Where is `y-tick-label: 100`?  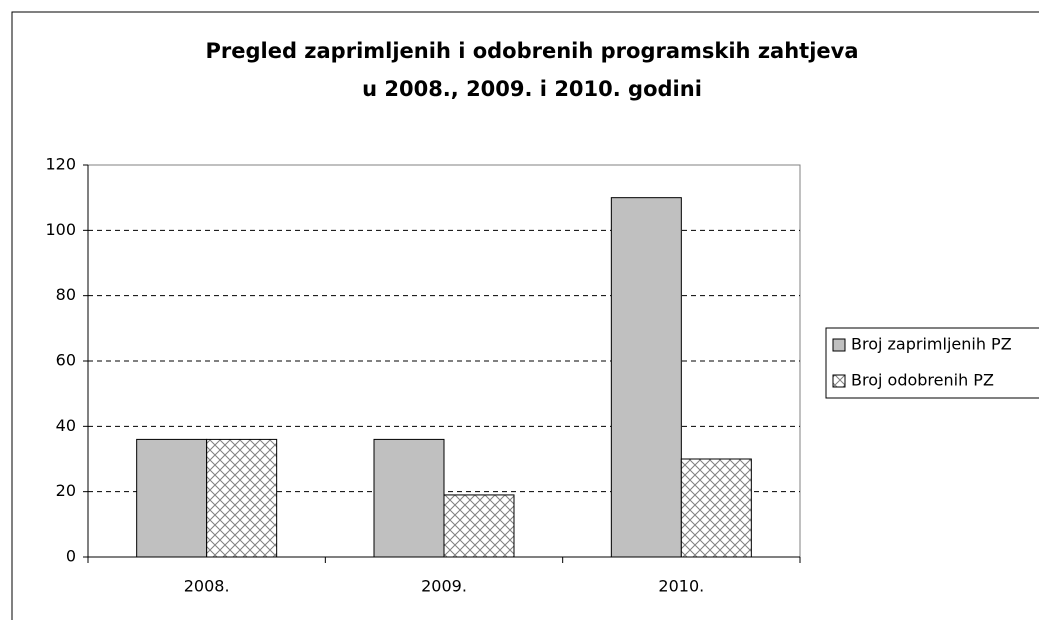 y-tick-label: 100 is located at coordinates (60, 229).